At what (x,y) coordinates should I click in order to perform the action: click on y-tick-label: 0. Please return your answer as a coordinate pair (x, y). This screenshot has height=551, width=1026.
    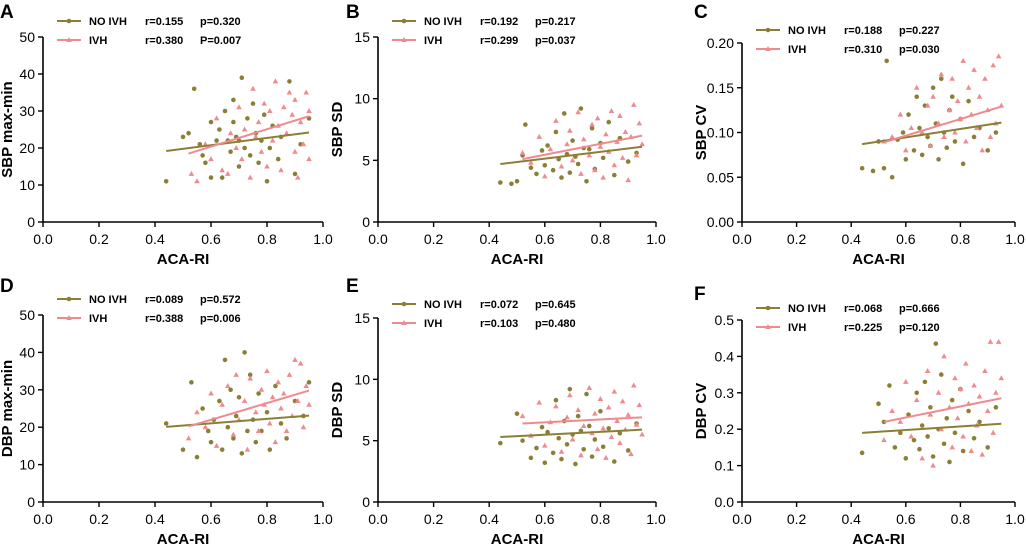
    Looking at the image, I should click on (366, 502).